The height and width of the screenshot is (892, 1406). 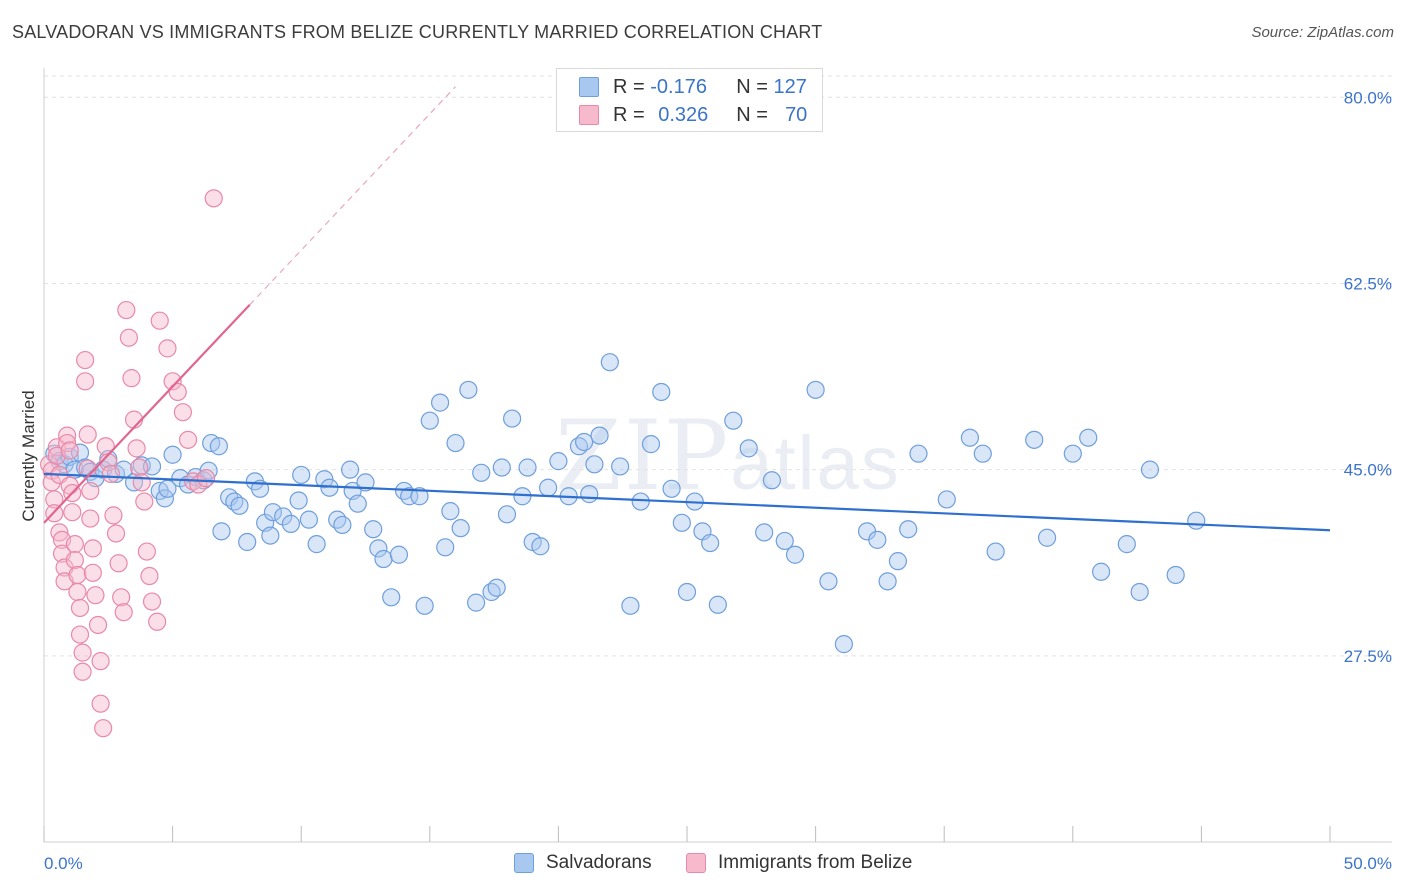 I want to click on x-tick-label: 50.0%, so click(x=1368, y=863).